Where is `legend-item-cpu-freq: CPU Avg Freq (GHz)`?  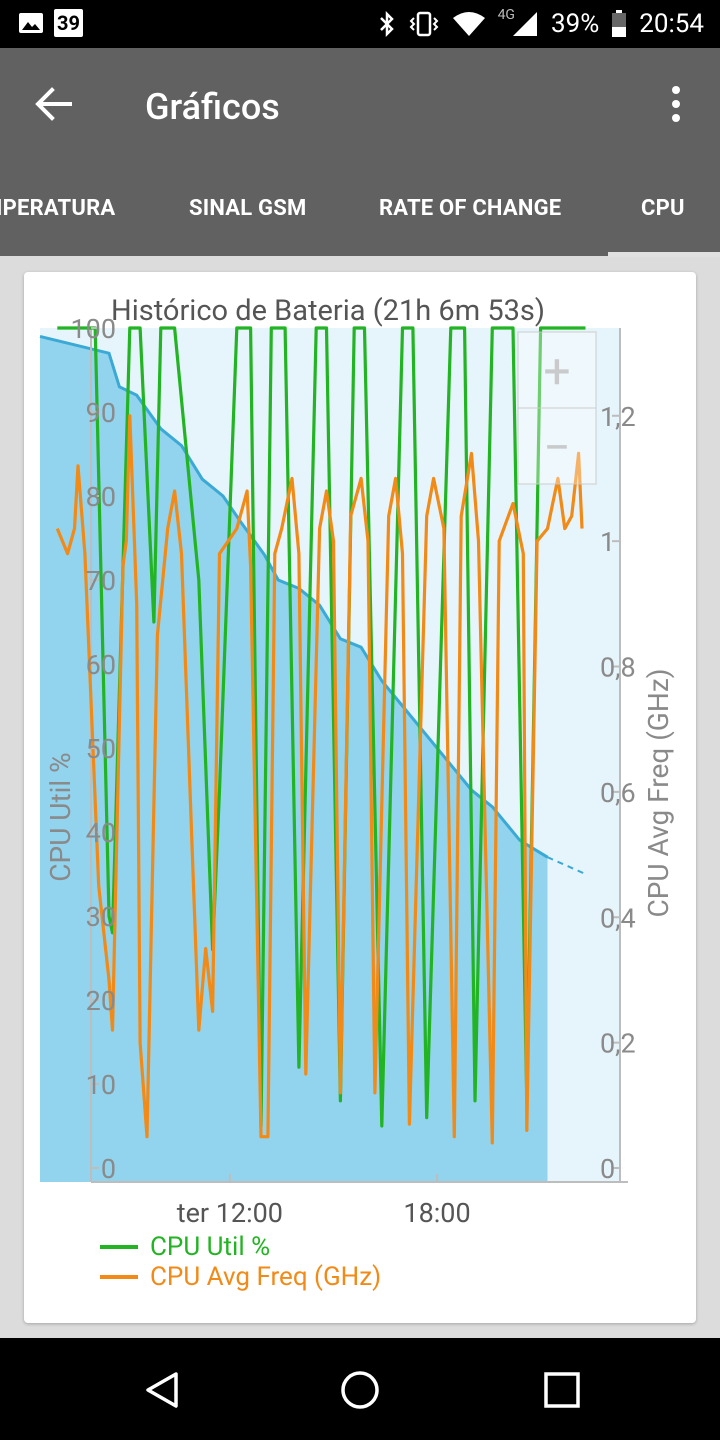
legend-item-cpu-freq: CPU Avg Freq (GHz) is located at coordinates (240, 1277).